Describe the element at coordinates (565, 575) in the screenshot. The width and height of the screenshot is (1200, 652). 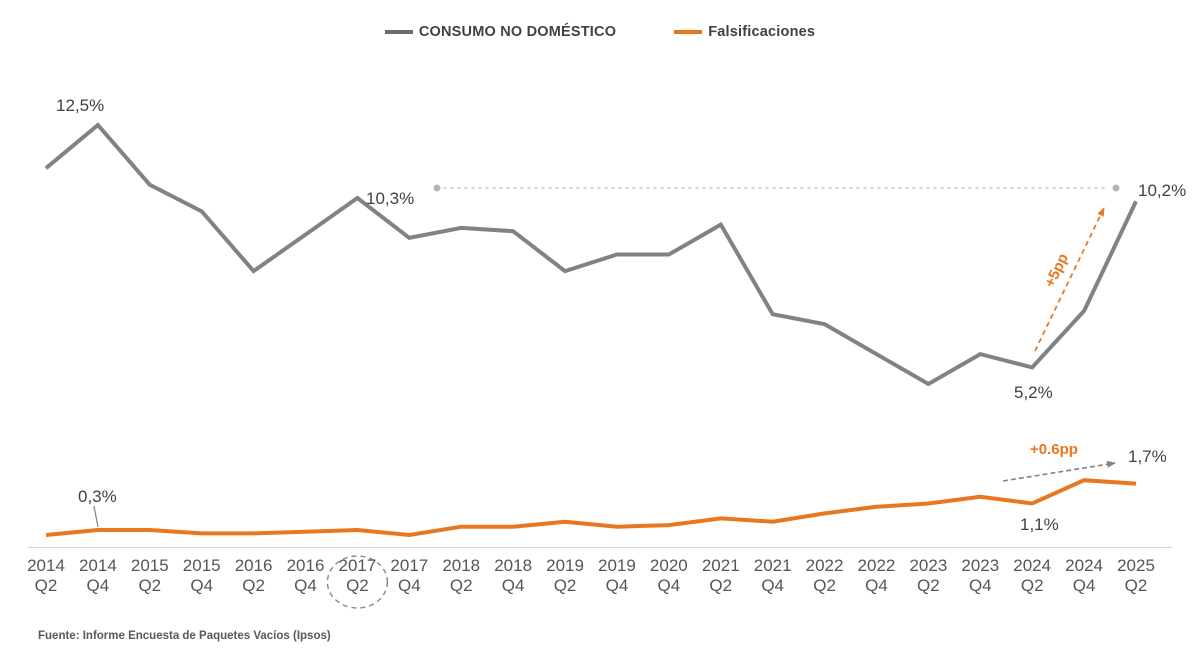
I see `x-axis-label: 2019 Q2` at that location.